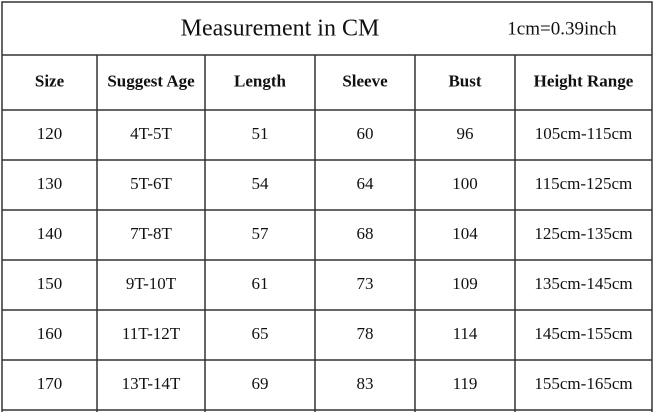 This screenshot has height=412, width=655. Describe the element at coordinates (465, 333) in the screenshot. I see `table-cell: 114` at that location.